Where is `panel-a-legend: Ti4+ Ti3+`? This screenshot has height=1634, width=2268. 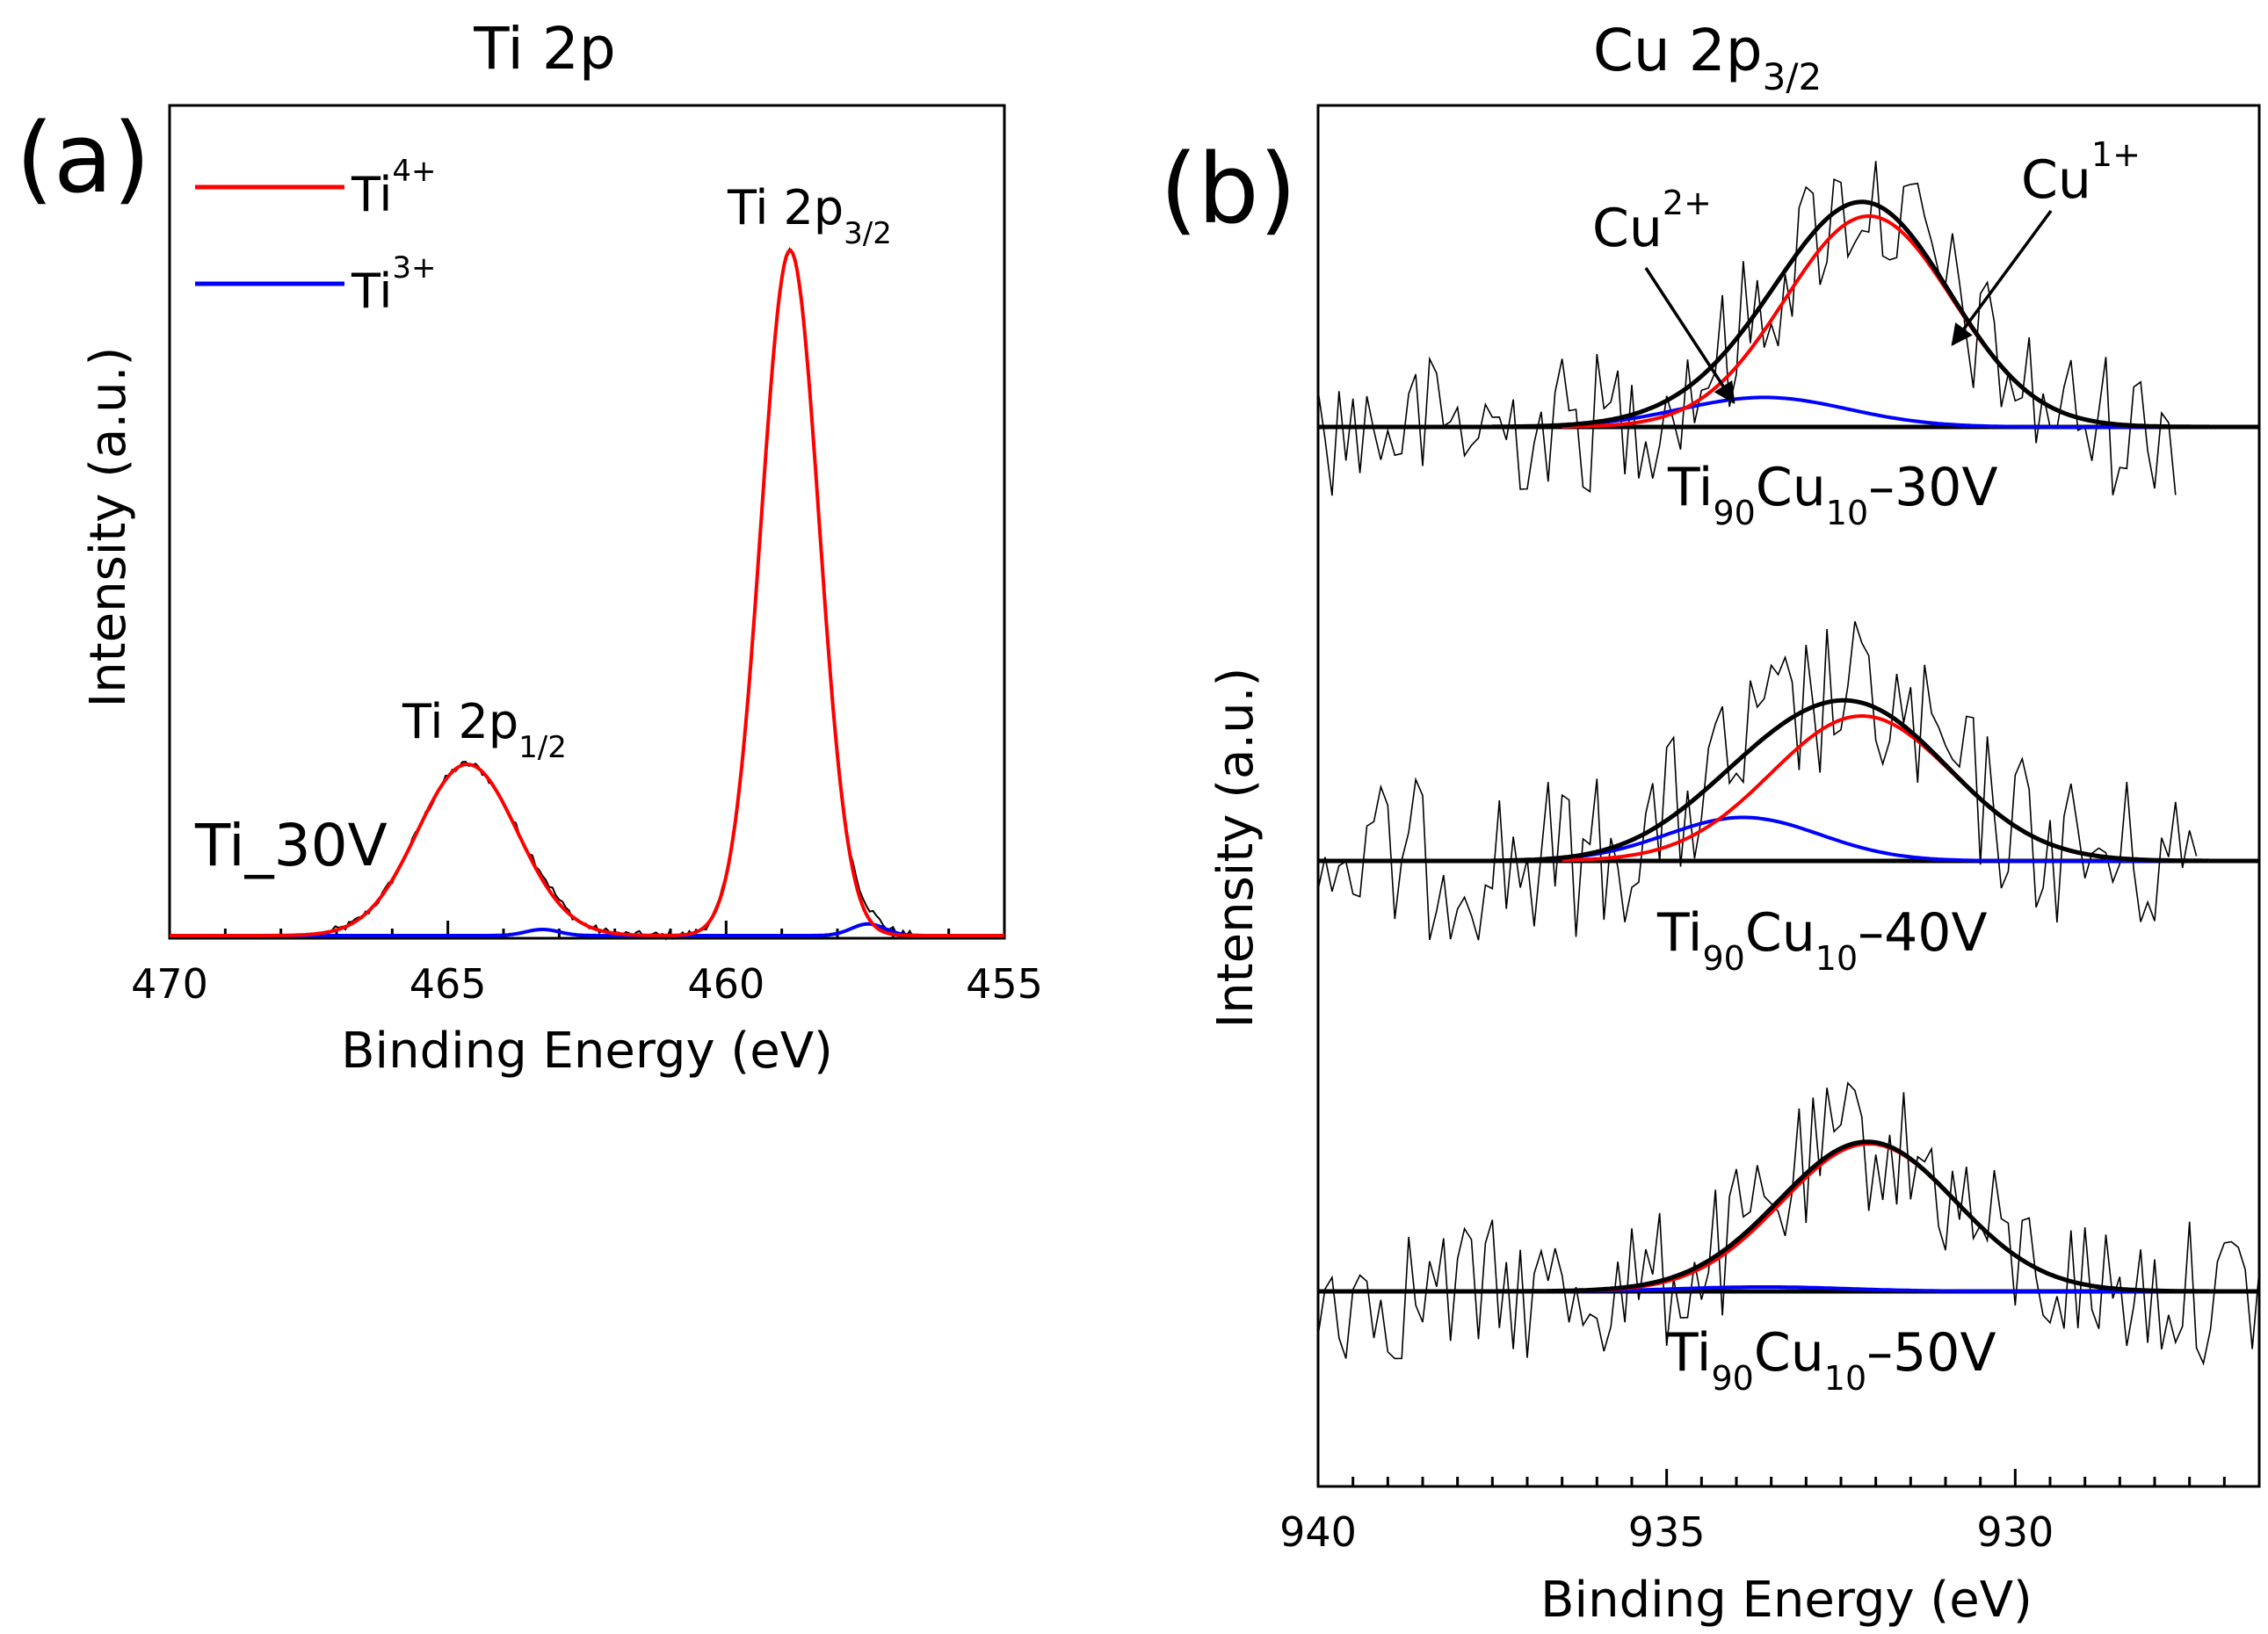
panel-a-legend: Ti4+ Ti3+ is located at coordinates (315, 237).